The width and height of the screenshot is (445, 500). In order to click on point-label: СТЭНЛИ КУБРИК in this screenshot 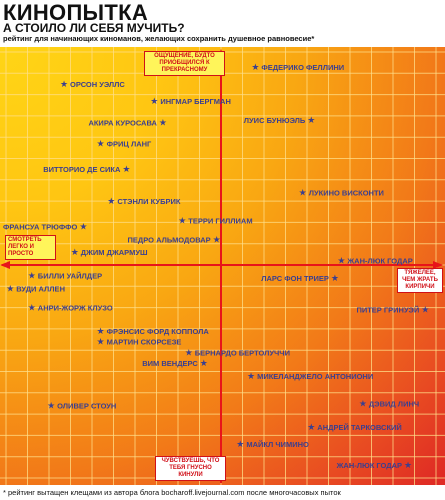, I will do `click(149, 201)`.